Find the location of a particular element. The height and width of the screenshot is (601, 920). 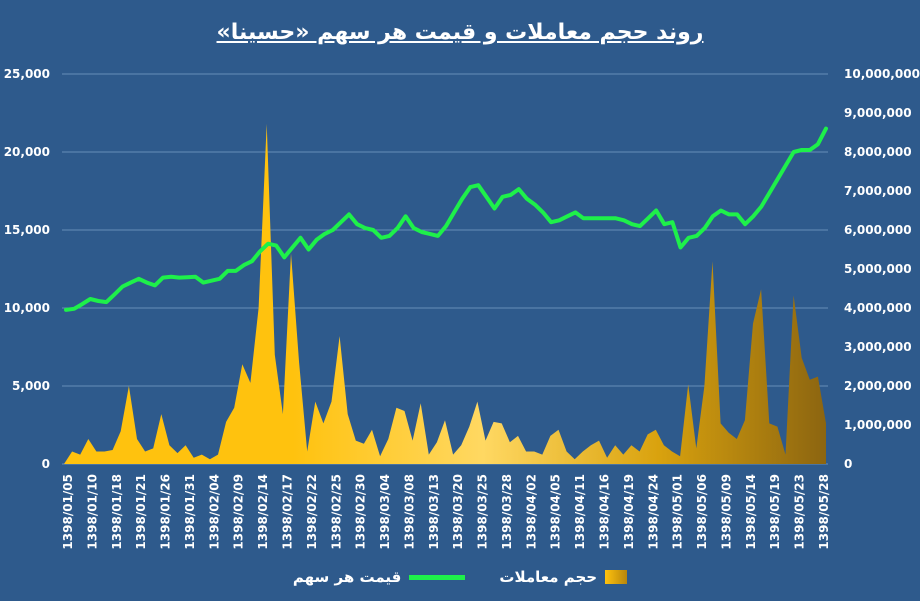

x-tick-label: 1398/03/08 is located at coordinates (409, 512).